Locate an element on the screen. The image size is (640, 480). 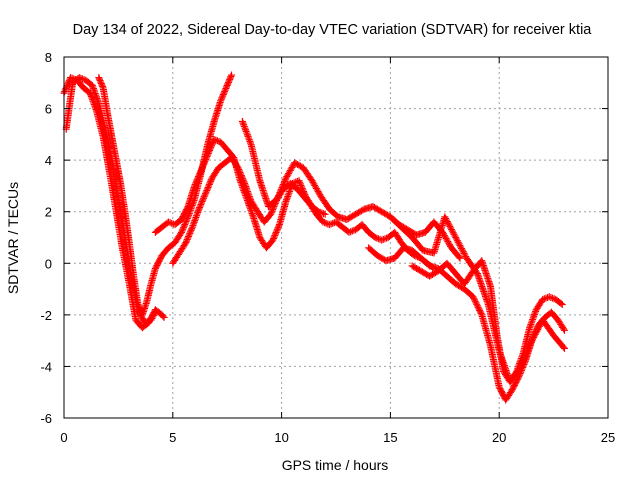
x-tick-label: 15 is located at coordinates (390, 437).